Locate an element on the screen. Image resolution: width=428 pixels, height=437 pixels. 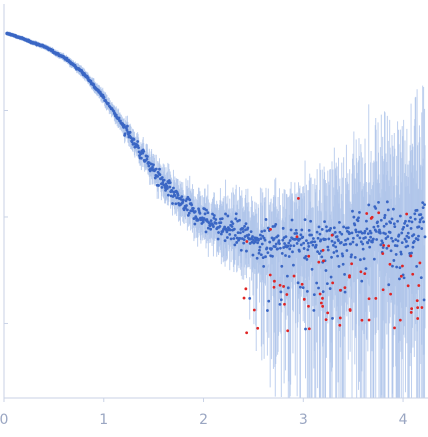
y-ticks is located at coordinates (6, 216).